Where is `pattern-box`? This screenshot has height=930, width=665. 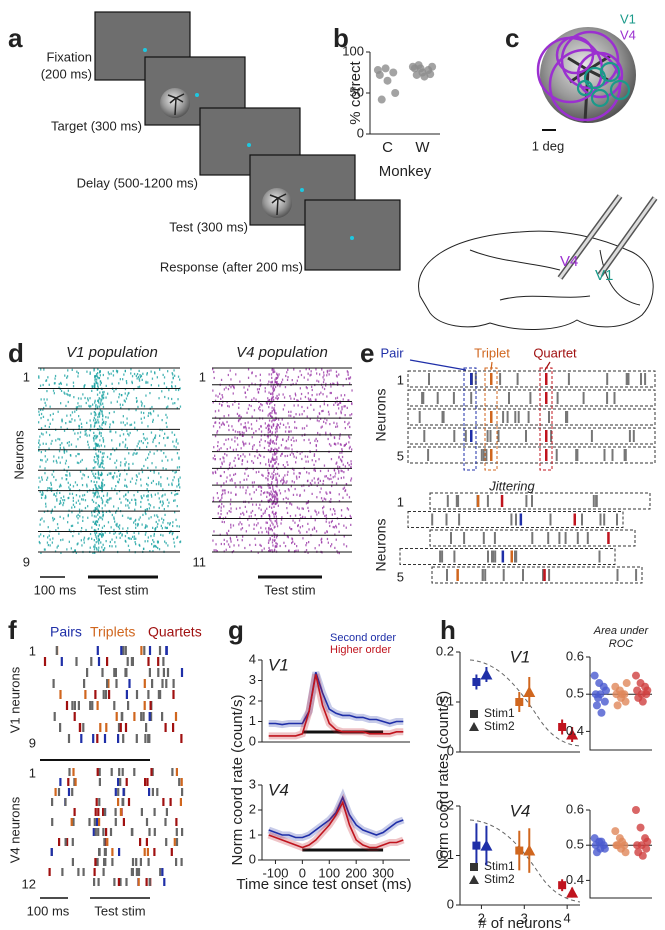 pattern-box is located at coordinates (491, 419).